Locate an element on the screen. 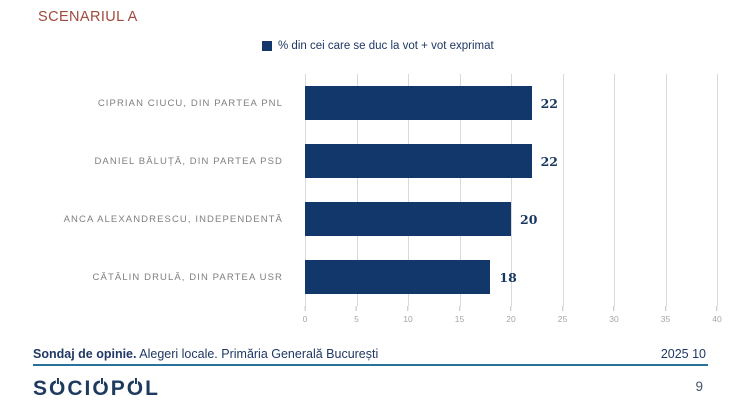  x-axis-tick: 15 is located at coordinates (459, 315).